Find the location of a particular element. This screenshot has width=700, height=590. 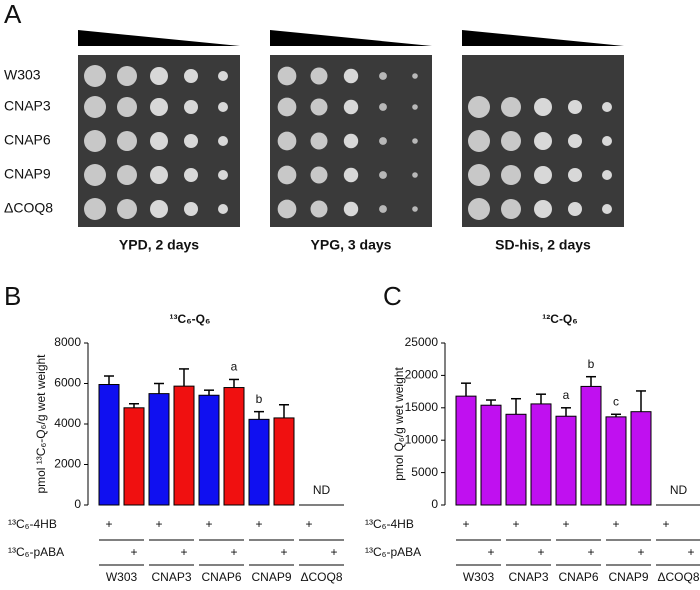

strain-label: W303 is located at coordinates (22, 75).